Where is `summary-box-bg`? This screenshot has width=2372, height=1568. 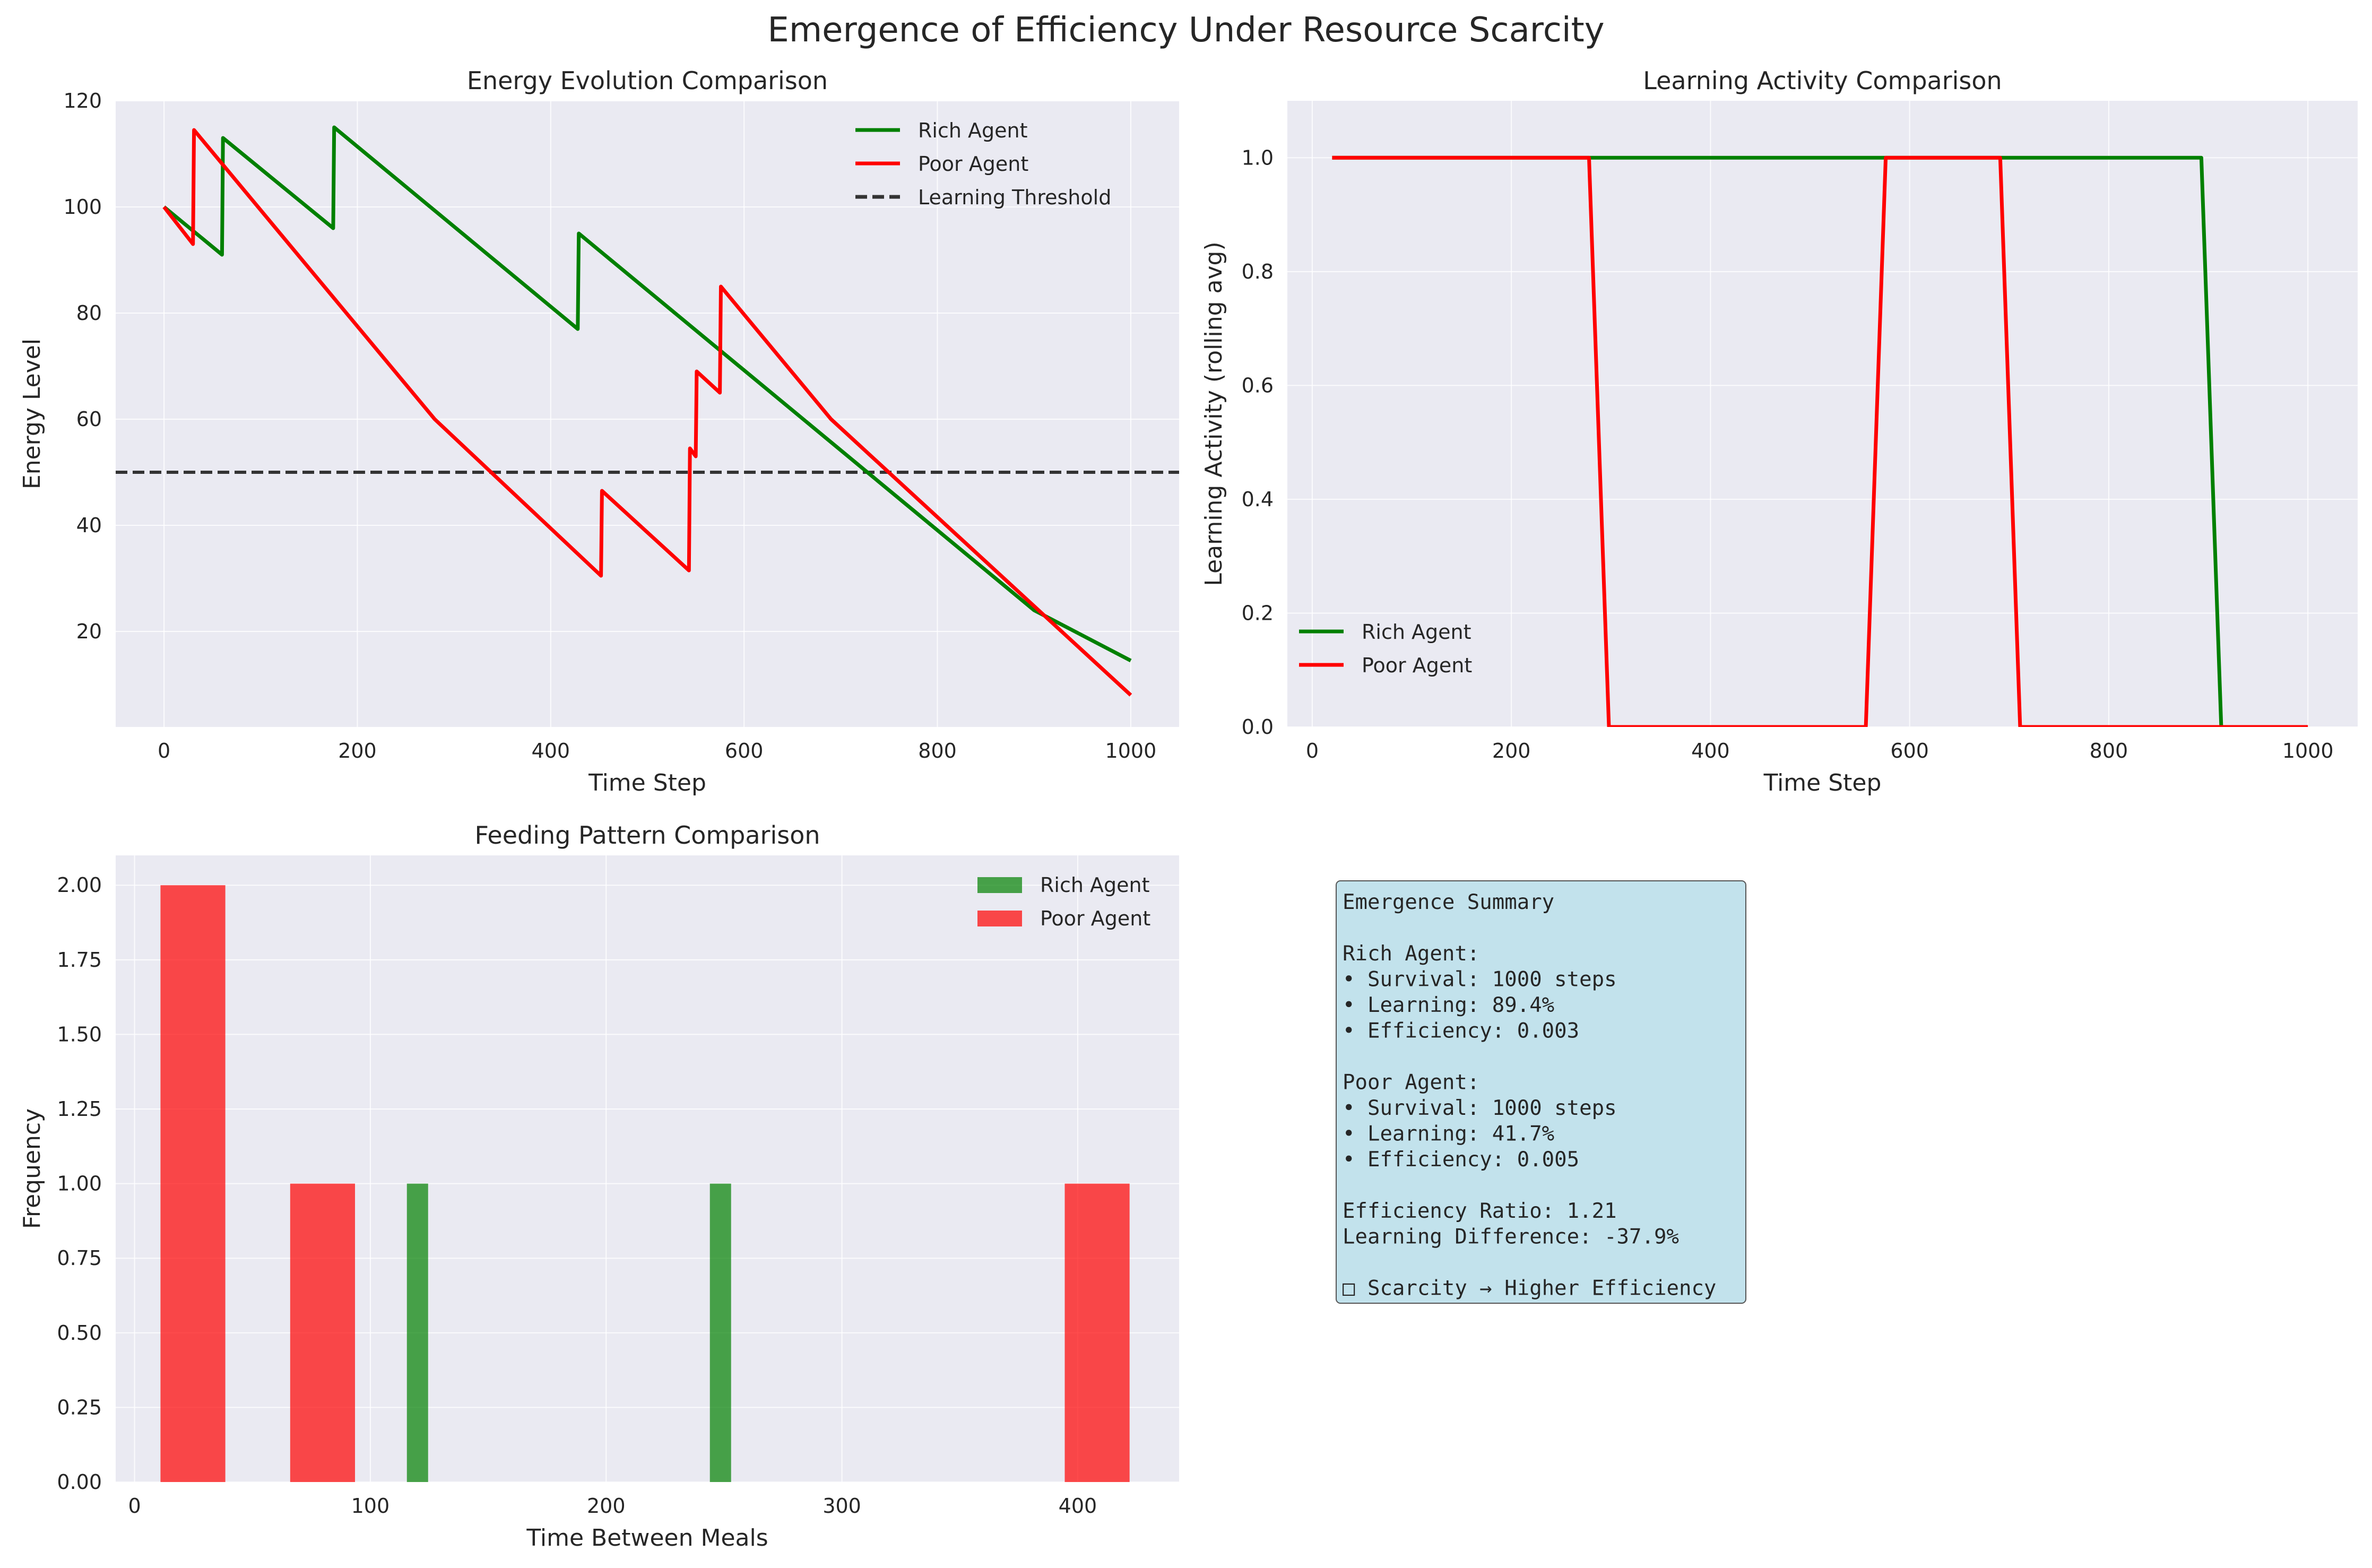
summary-box-bg is located at coordinates (1541, 1092).